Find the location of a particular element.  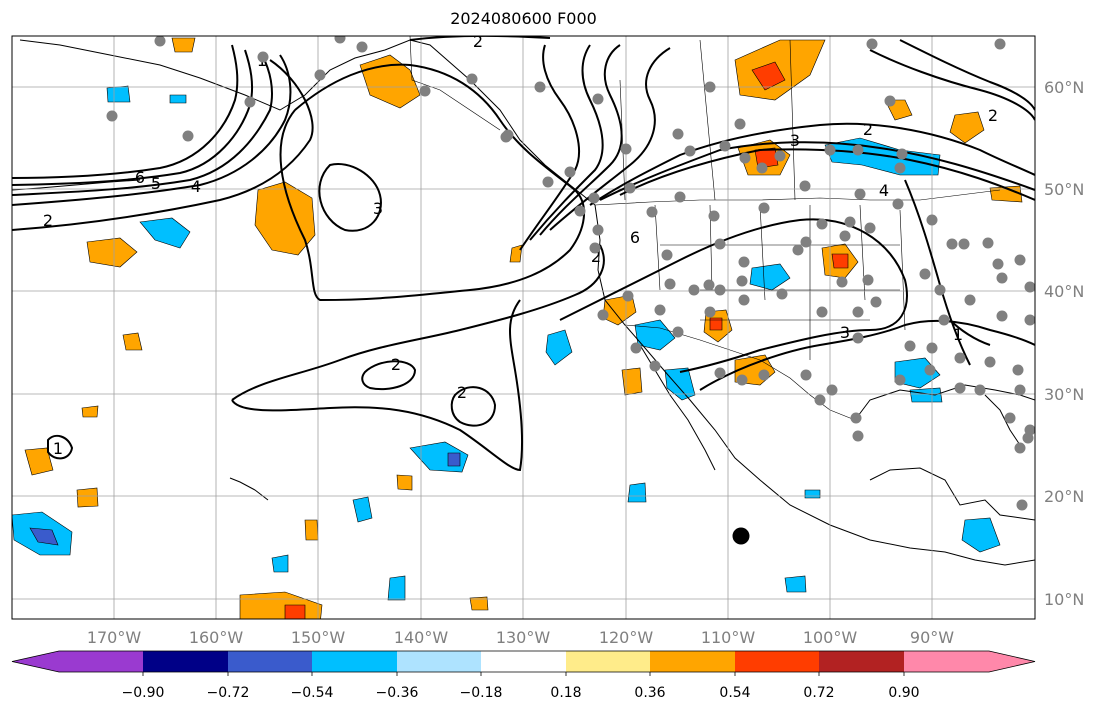

colorbar is located at coordinates (523, 663).